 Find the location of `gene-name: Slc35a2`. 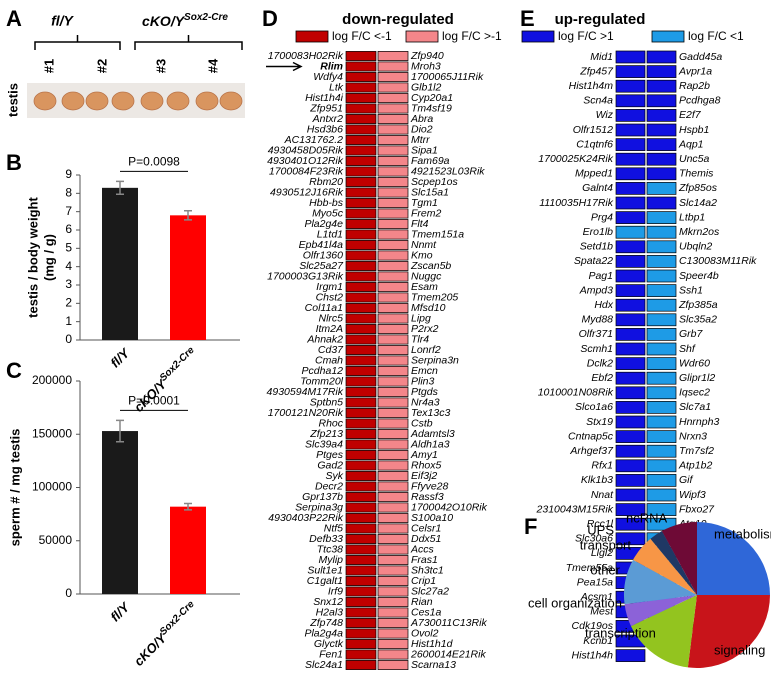

gene-name: Slc35a2 is located at coordinates (698, 320).